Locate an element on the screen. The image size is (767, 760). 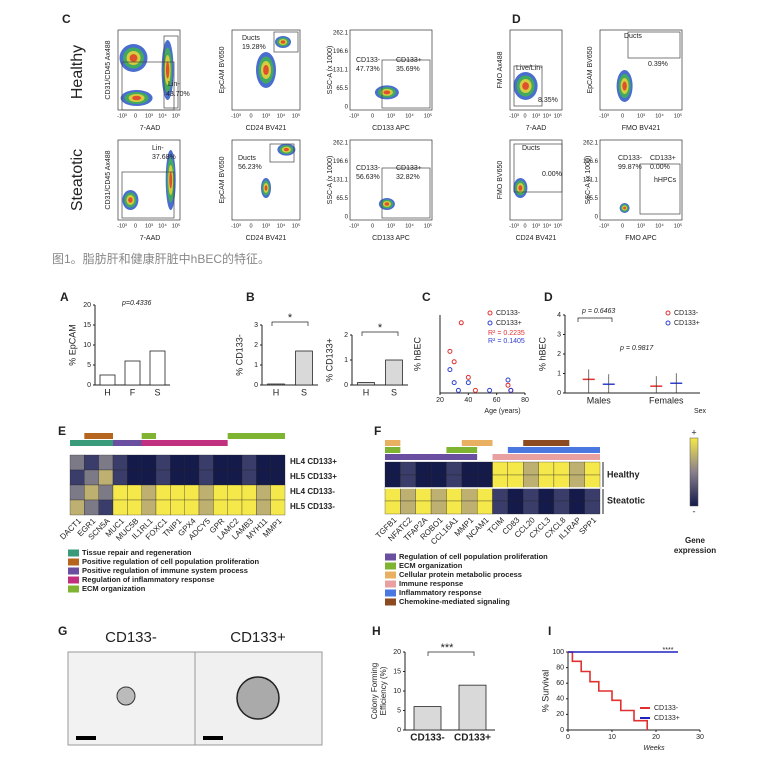
x-tick-label: H is located at coordinates (276, 392).